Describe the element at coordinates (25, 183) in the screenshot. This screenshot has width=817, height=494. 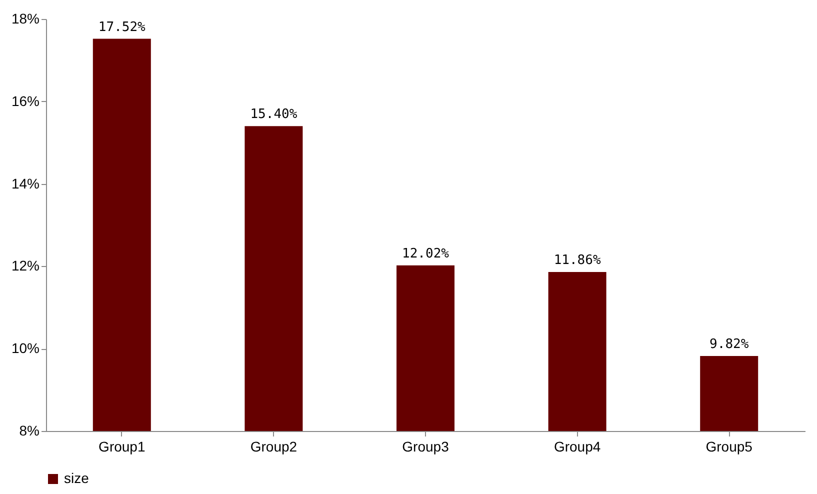
I see `y-tick-label: 14%` at that location.